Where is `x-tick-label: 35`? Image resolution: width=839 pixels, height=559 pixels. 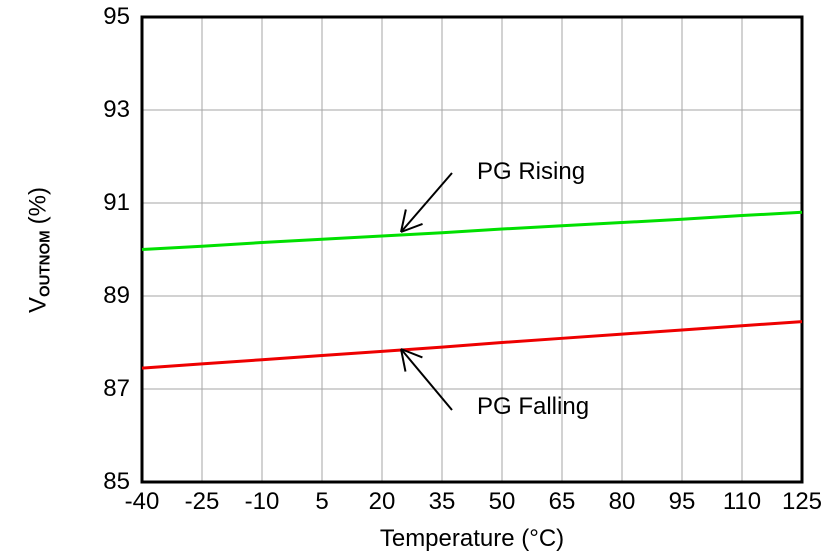 x-tick-label: 35 is located at coordinates (442, 501).